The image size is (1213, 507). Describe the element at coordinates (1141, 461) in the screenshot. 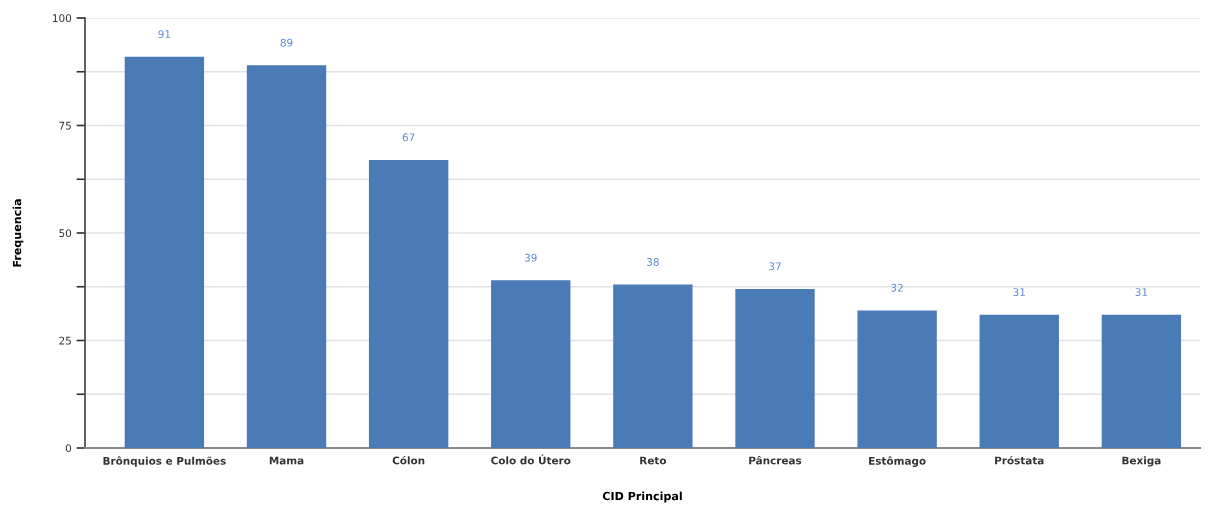

I see `x-tick-label: Bexiga` at that location.